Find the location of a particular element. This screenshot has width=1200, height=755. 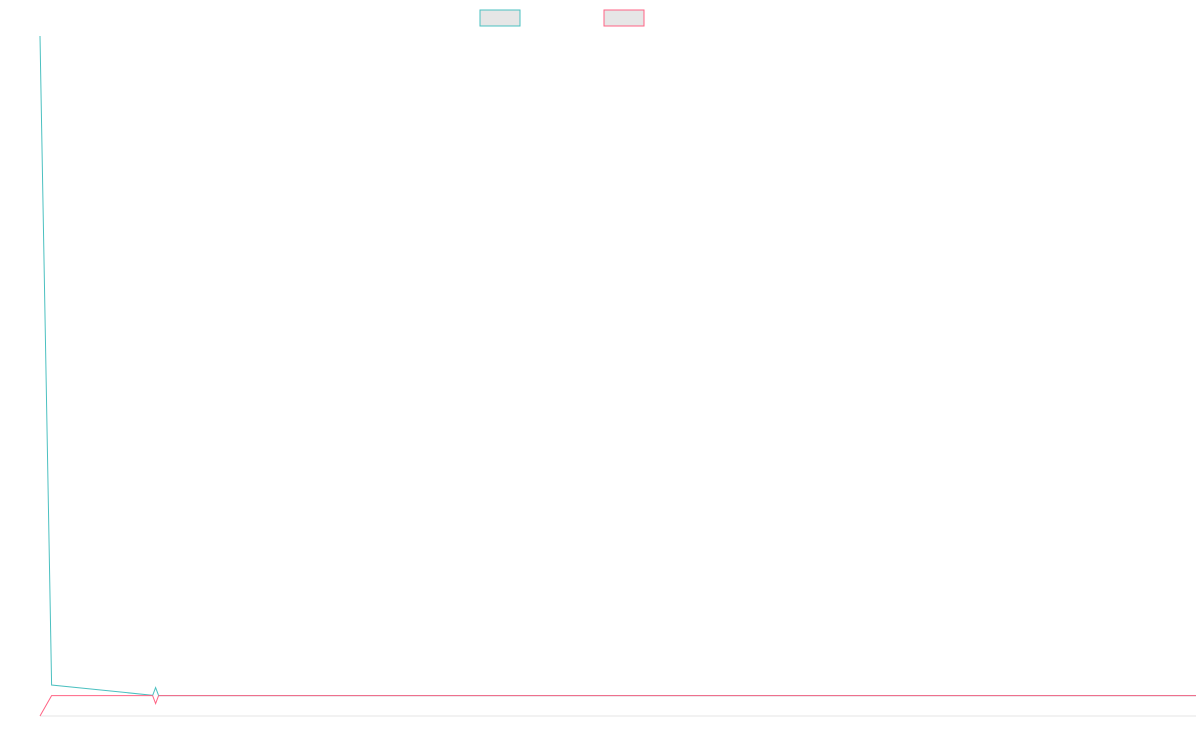

data-point-marker-lower is located at coordinates (156, 700).